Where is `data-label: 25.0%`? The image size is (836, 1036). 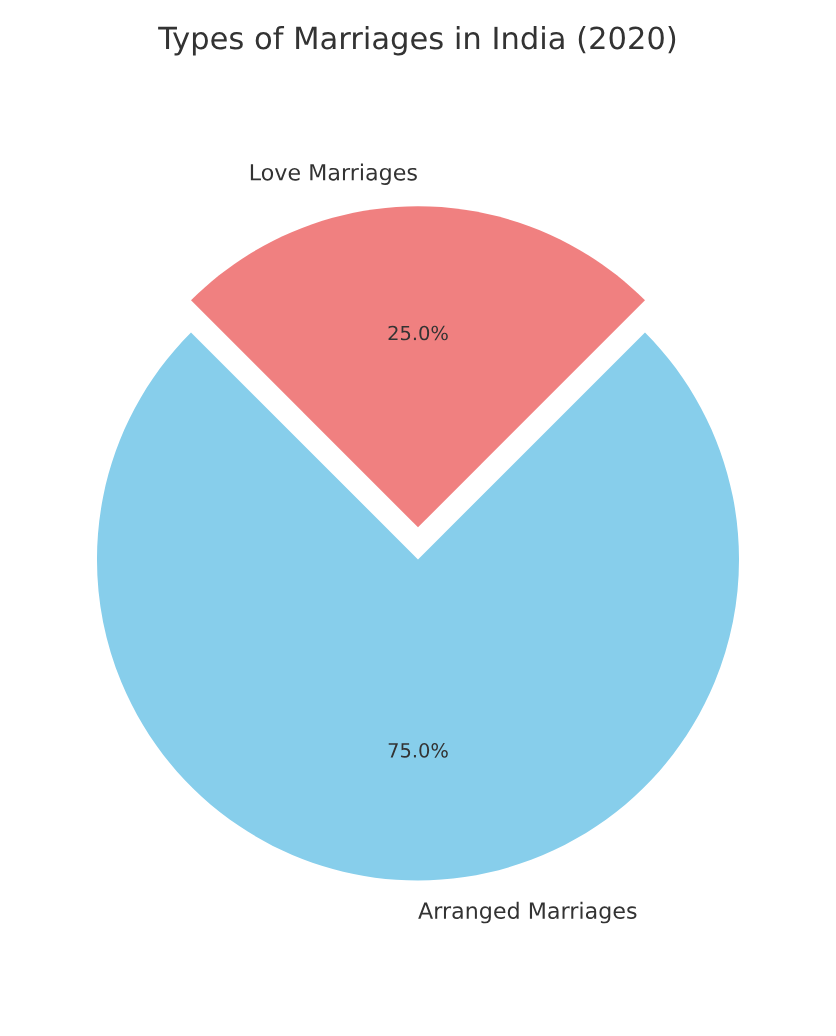
data-label: 25.0% is located at coordinates (418, 333).